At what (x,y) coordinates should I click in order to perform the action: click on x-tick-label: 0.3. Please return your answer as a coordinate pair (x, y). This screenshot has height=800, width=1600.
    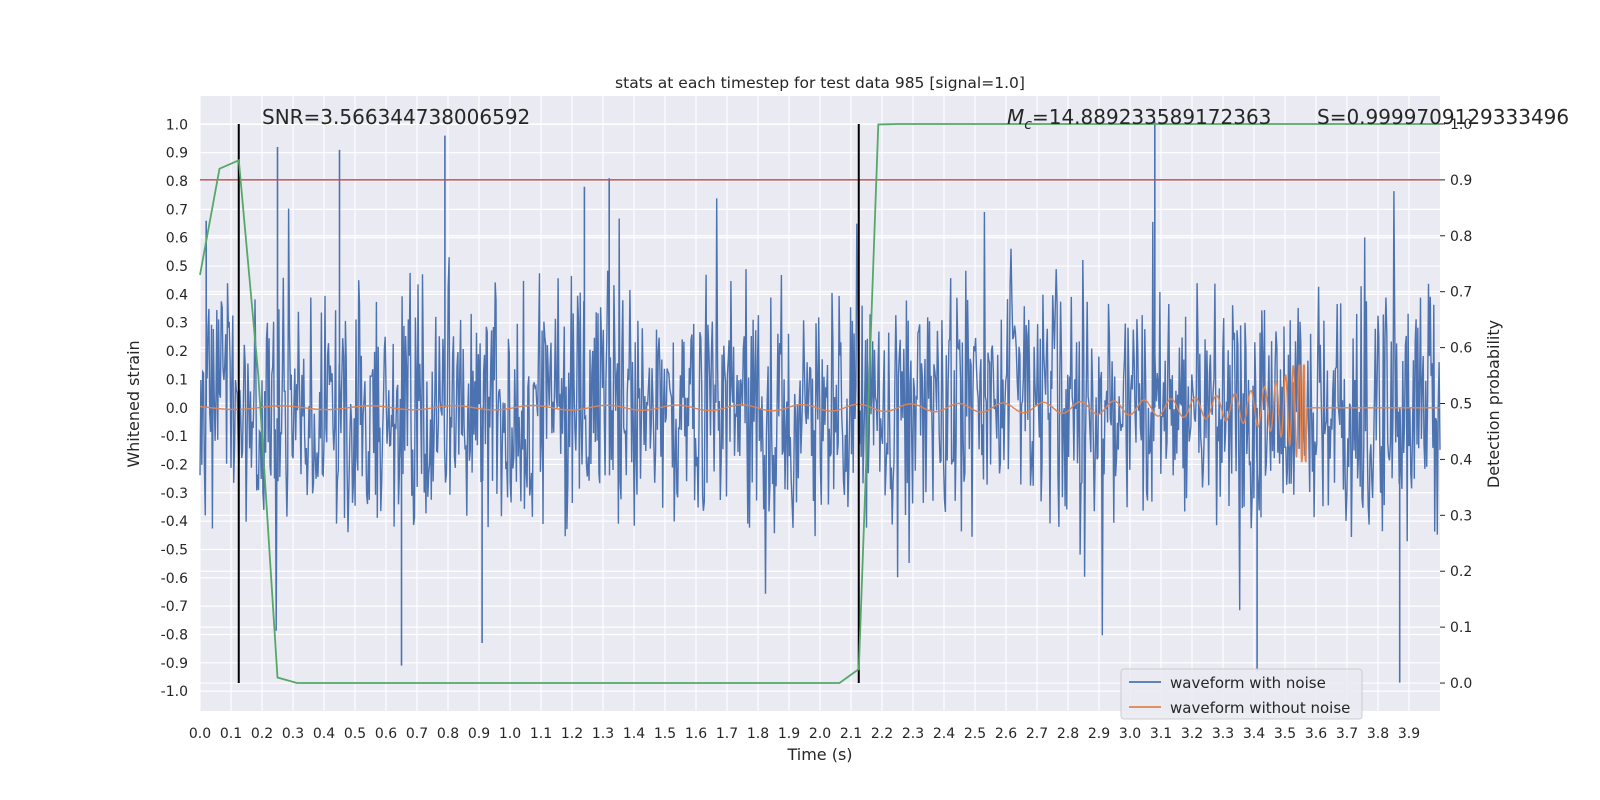
    Looking at the image, I should click on (293, 734).